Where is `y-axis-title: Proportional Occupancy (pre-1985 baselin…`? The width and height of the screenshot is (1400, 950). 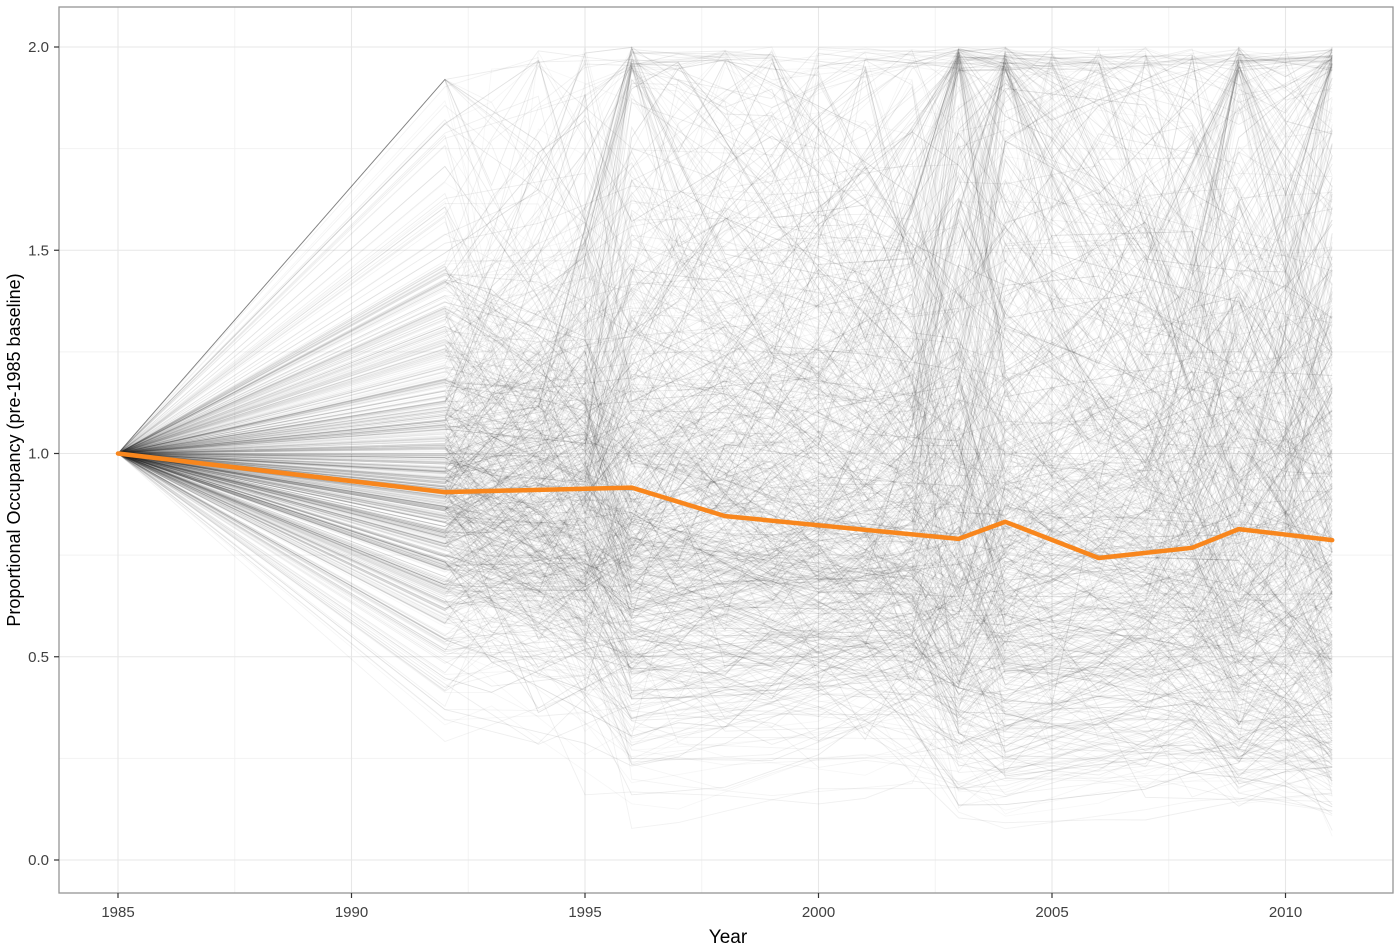
y-axis-title: Proportional Occupancy (pre-1985 baselin… is located at coordinates (14, 449).